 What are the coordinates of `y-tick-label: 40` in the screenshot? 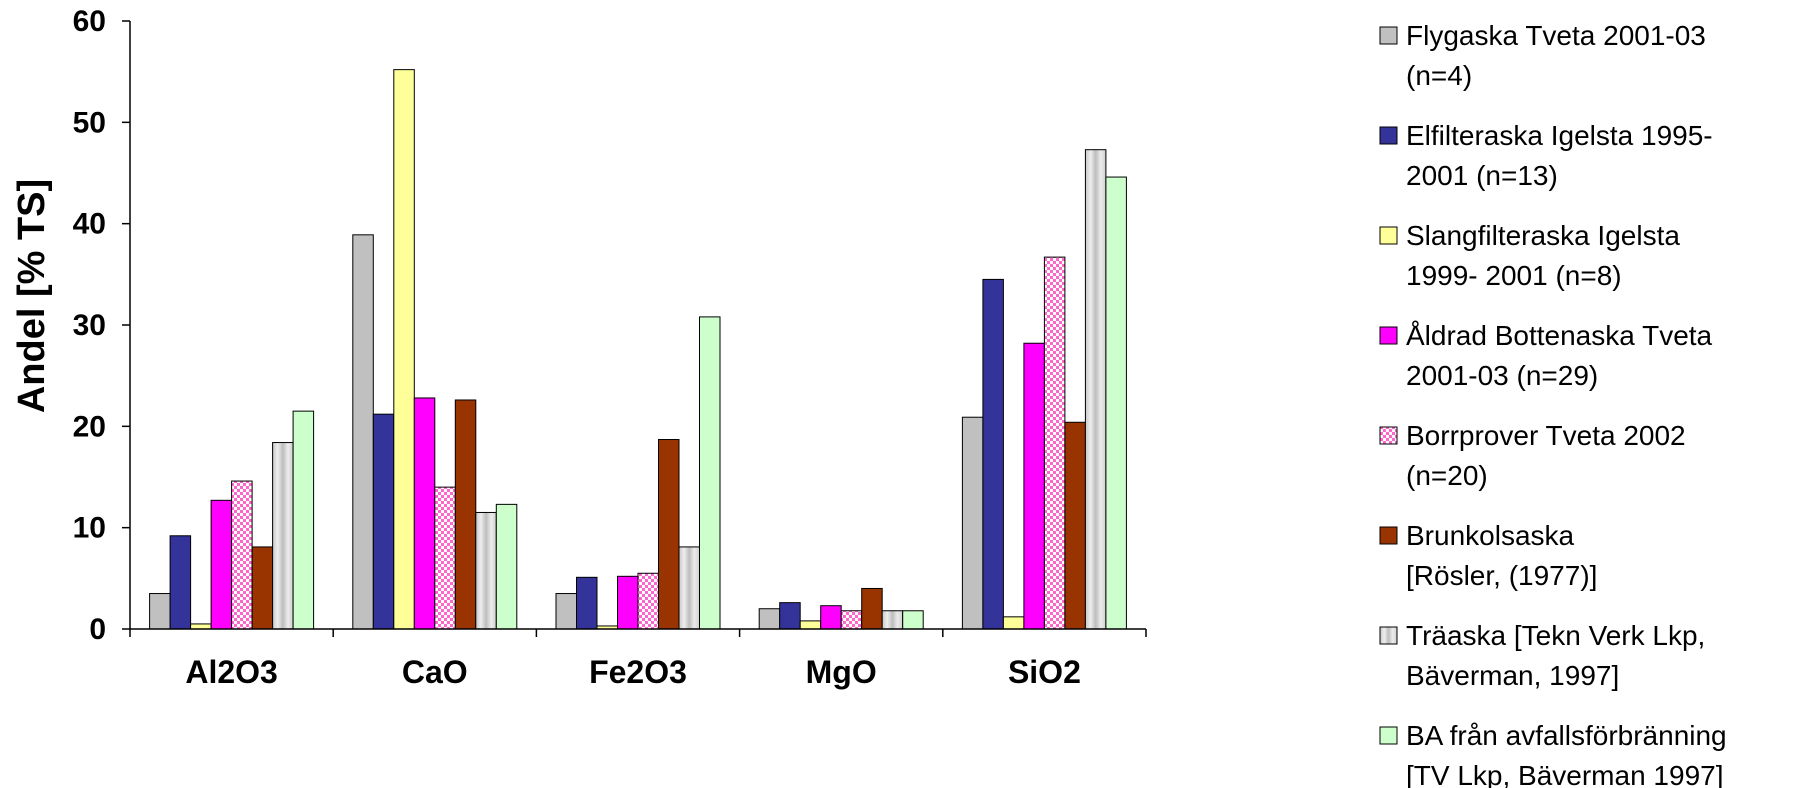 It's located at (89, 224).